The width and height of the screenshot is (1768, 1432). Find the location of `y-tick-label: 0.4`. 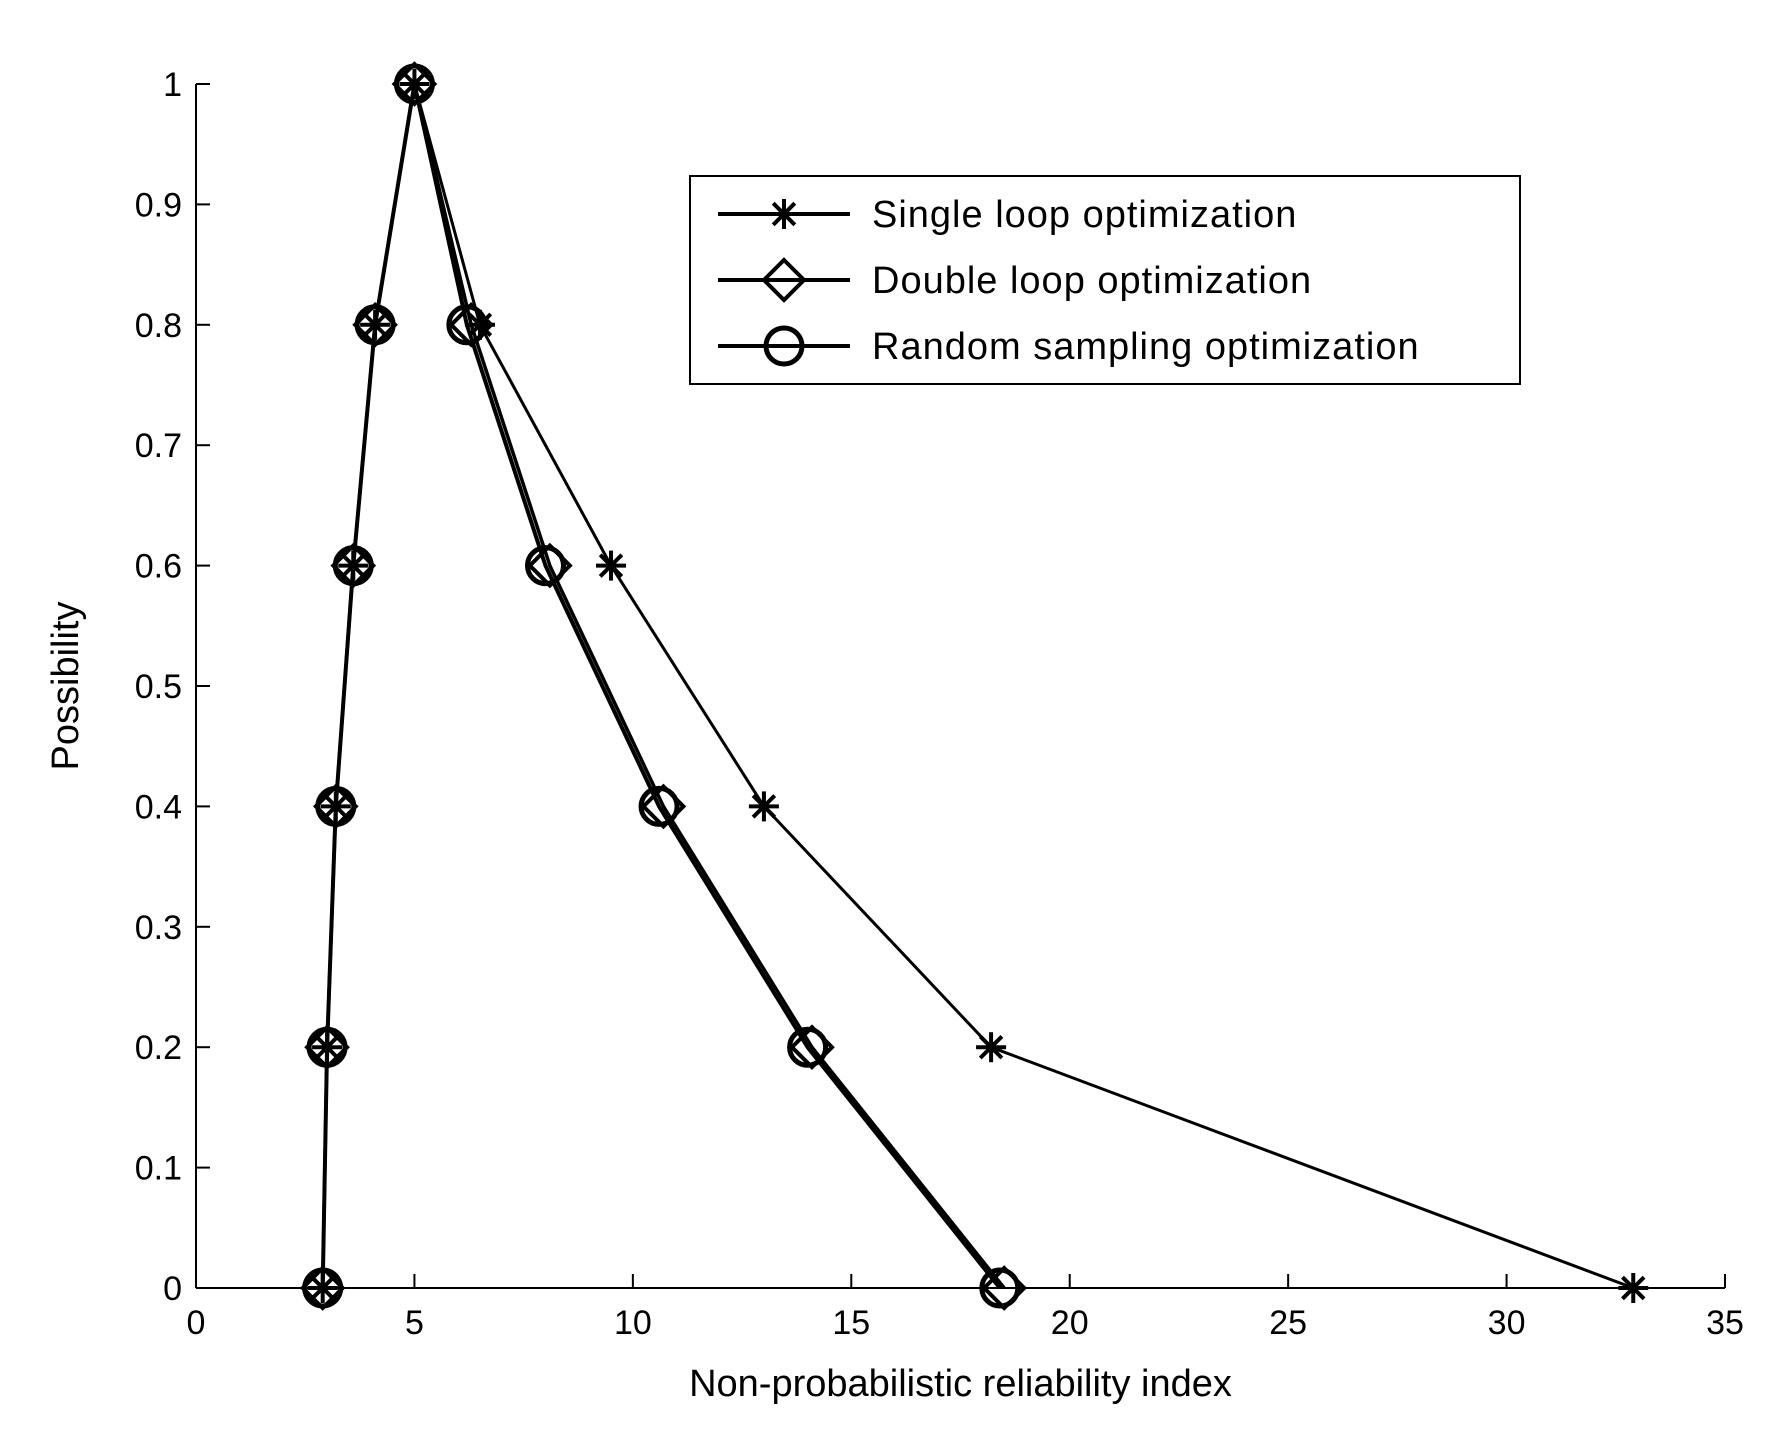

y-tick-label: 0.4 is located at coordinates (158, 807).